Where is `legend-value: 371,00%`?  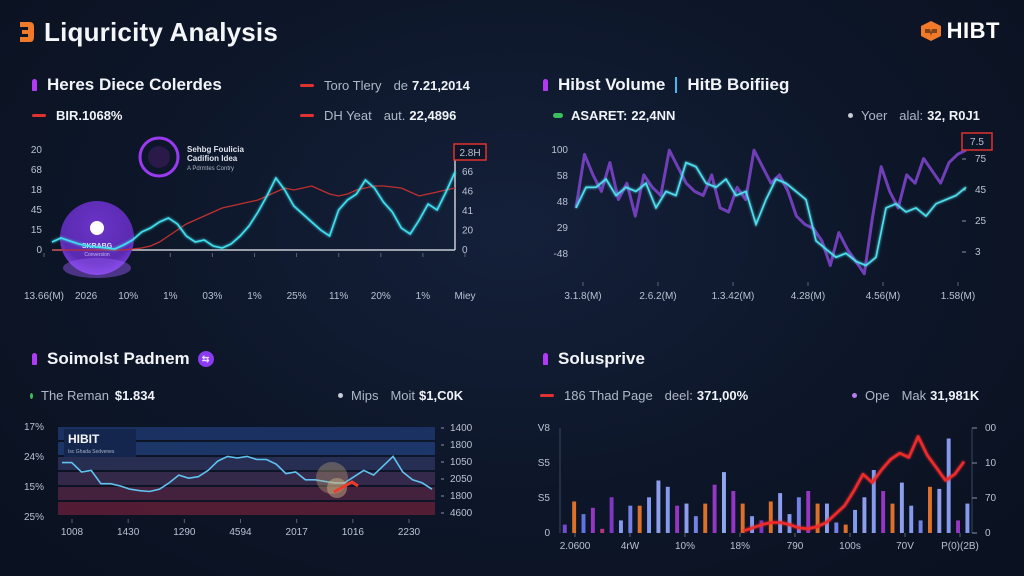
legend-value: 371,00% is located at coordinates (722, 395).